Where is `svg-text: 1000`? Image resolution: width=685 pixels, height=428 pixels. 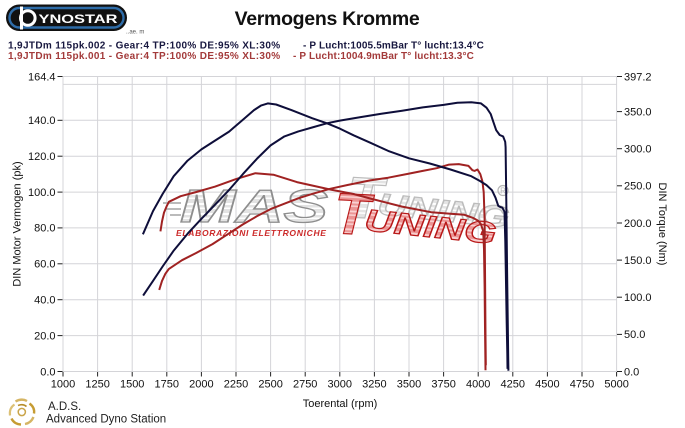 svg-text: 1000 is located at coordinates (63, 385).